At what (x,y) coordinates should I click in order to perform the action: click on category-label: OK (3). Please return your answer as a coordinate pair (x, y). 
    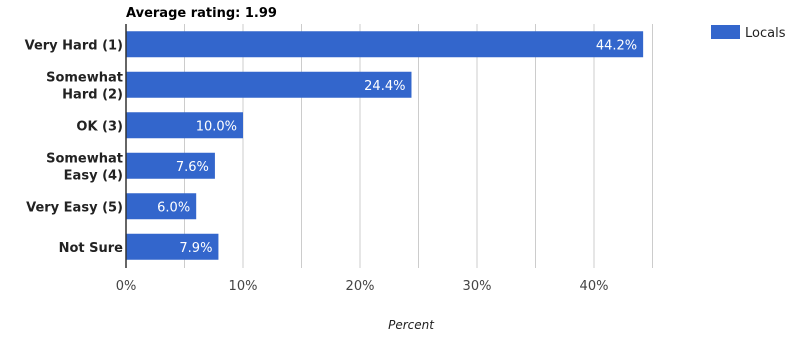
    Looking at the image, I should click on (99, 126).